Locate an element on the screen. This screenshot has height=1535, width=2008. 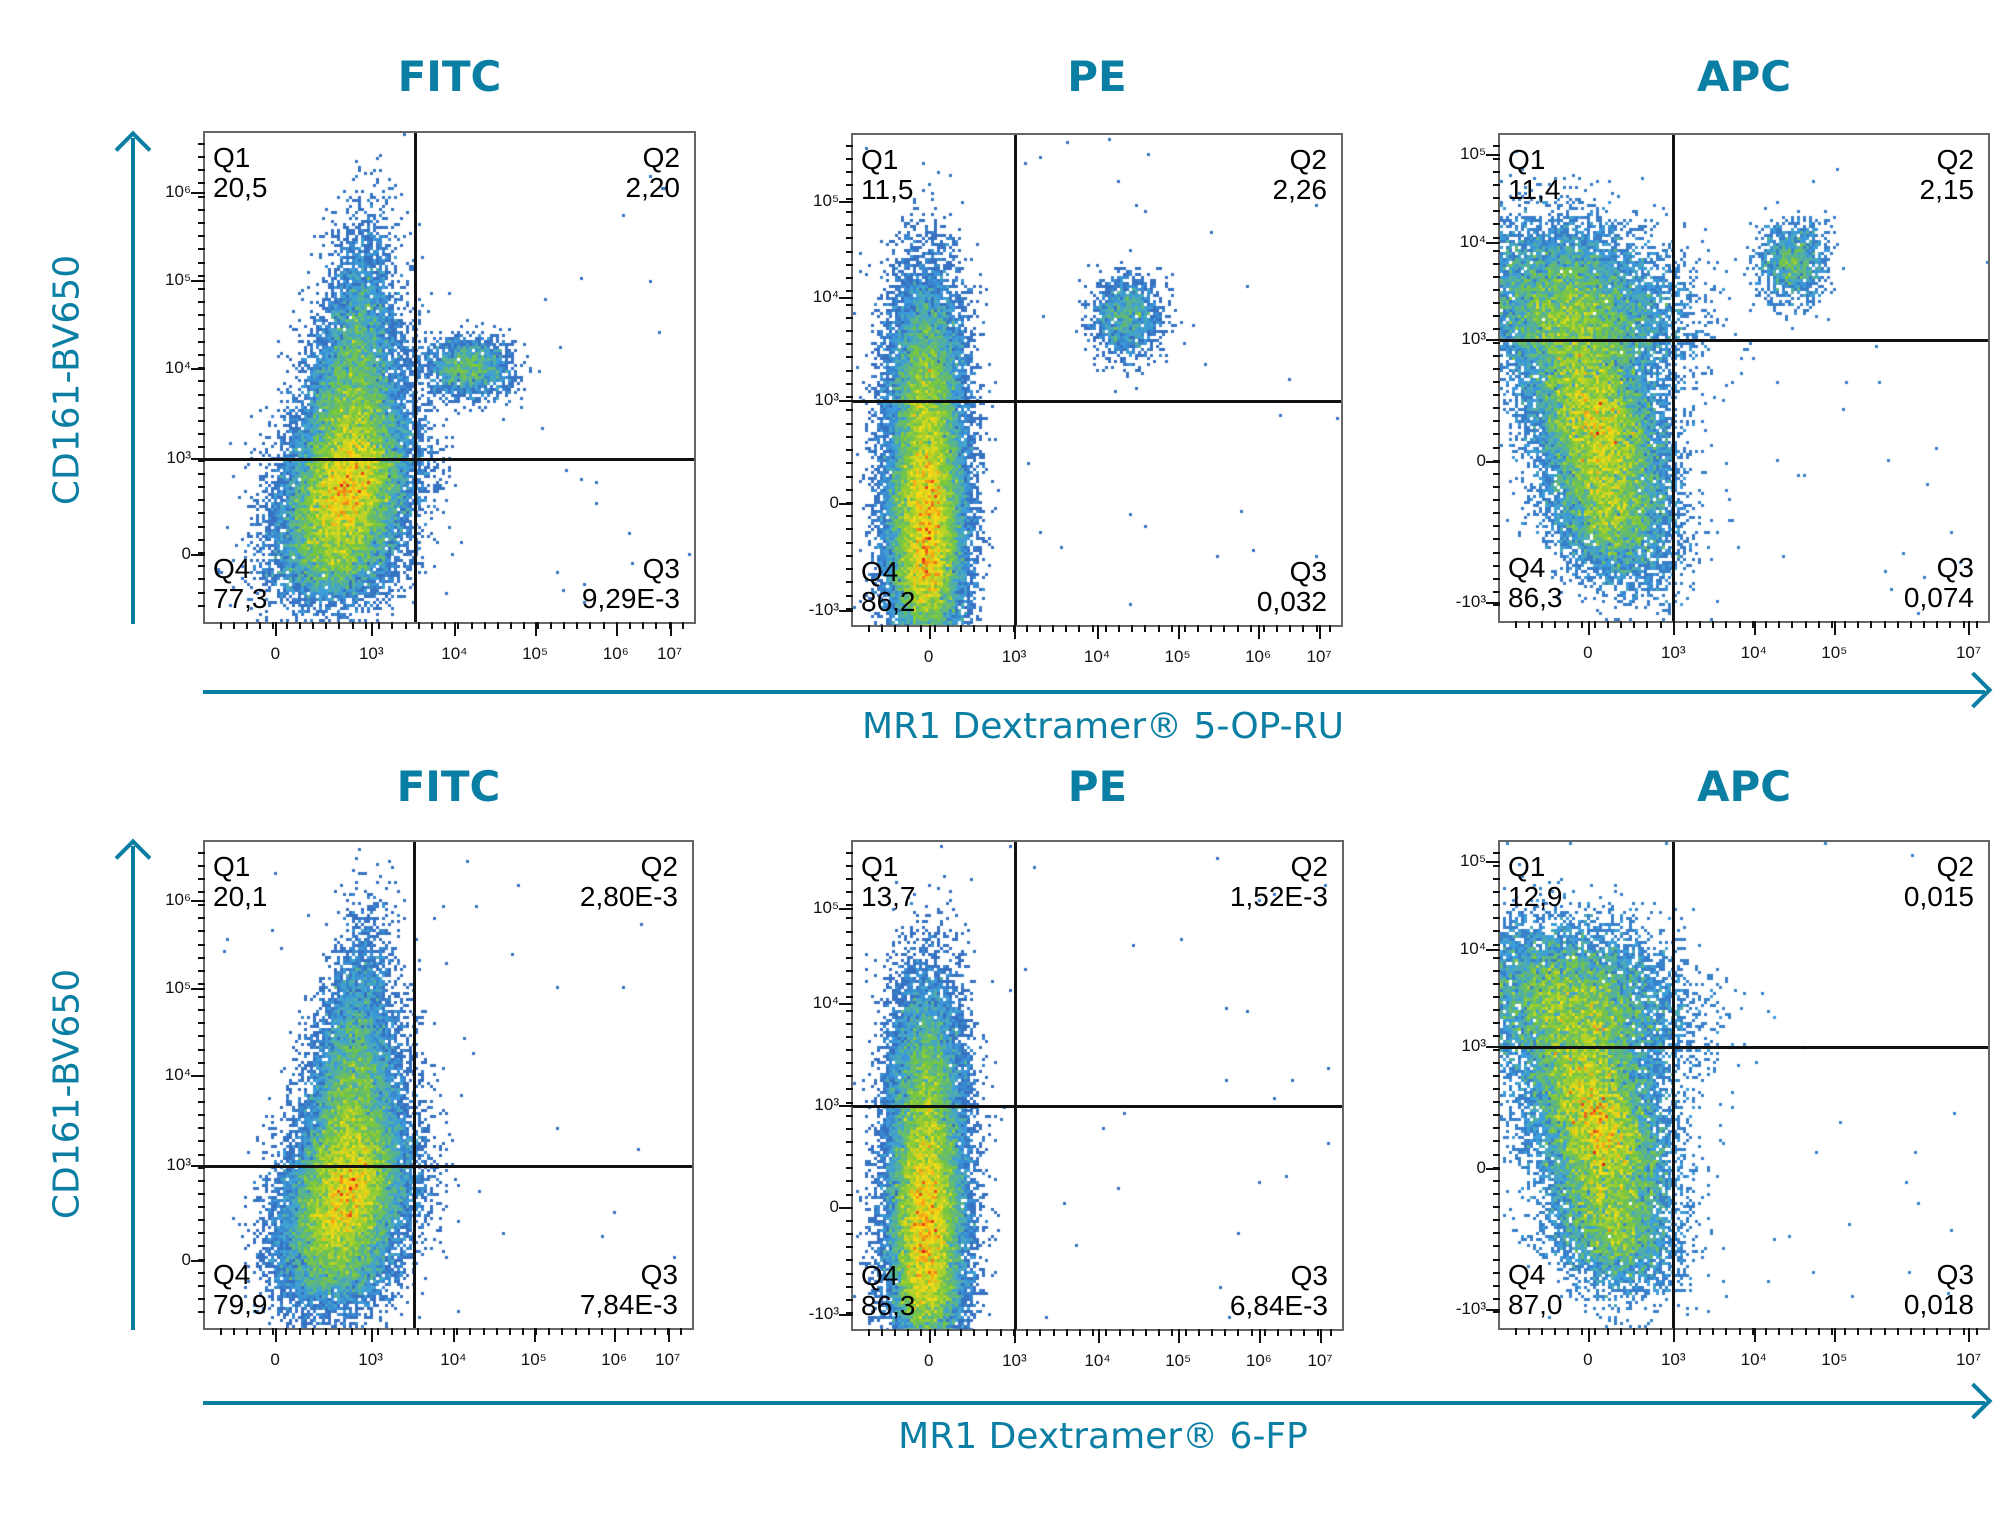
quadrant-q1: Q1 20,1 is located at coordinates (240, 882).